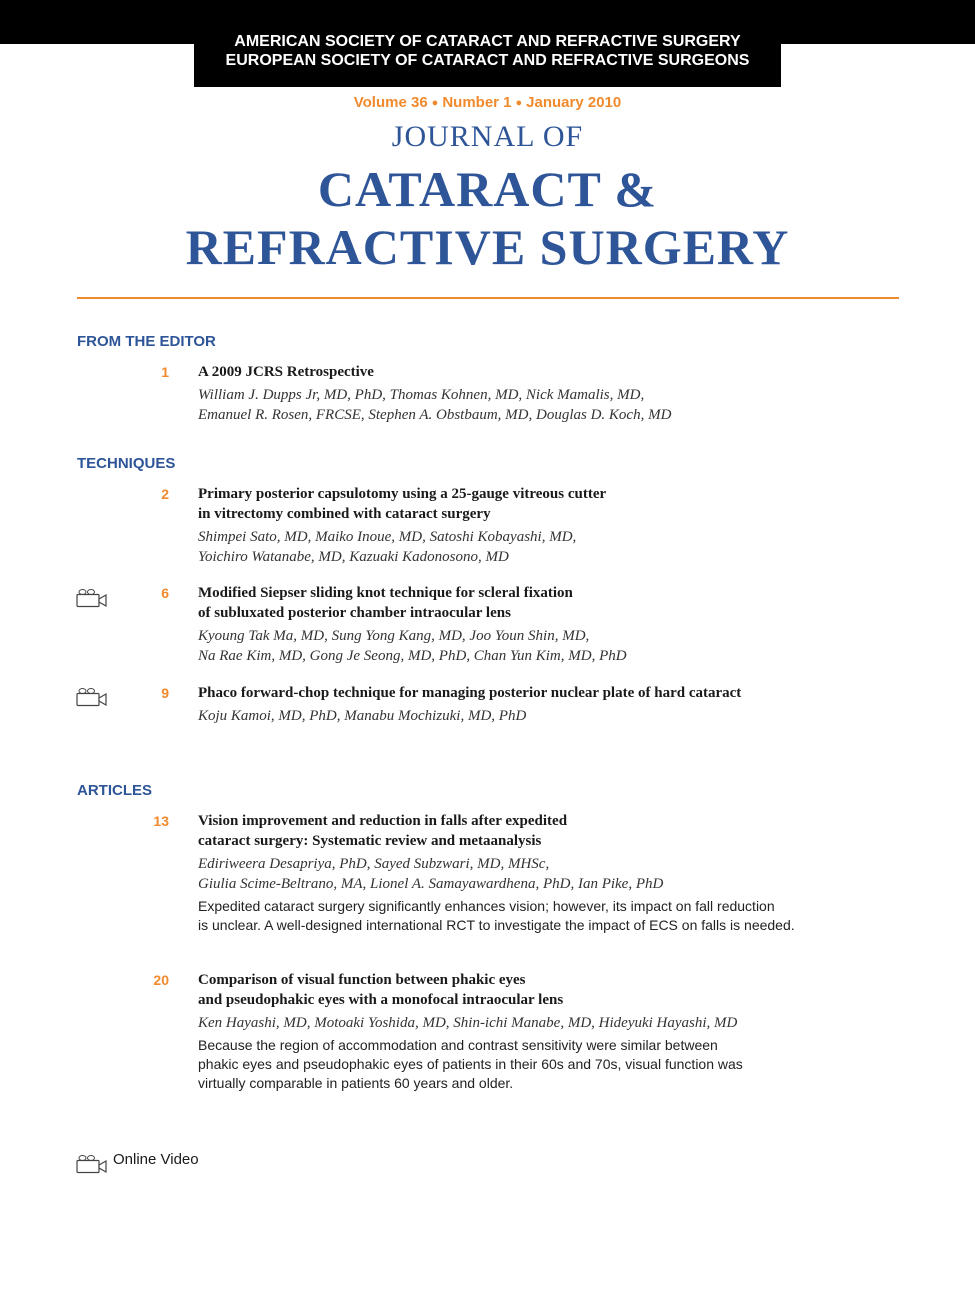 The image size is (975, 1305). What do you see at coordinates (487, 247) in the screenshot?
I see `journal-title-line-2: REFRACTIVE SURGERY` at bounding box center [487, 247].